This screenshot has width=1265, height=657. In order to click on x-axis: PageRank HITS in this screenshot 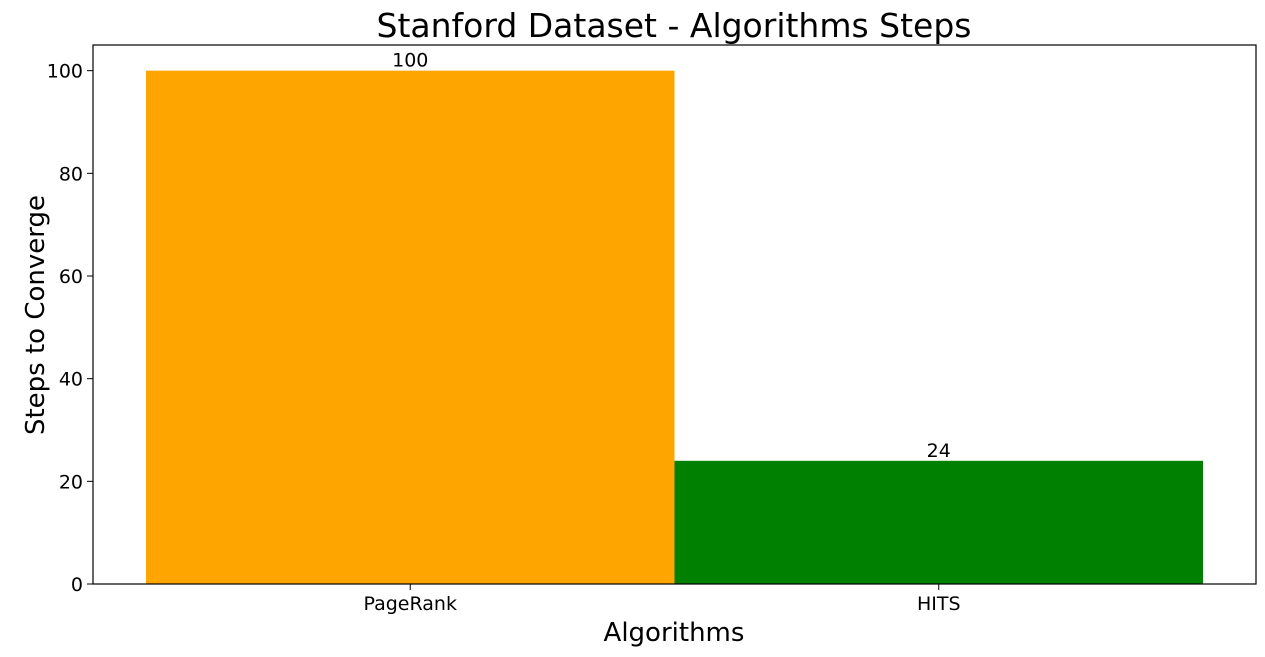, I will do `click(662, 599)`.